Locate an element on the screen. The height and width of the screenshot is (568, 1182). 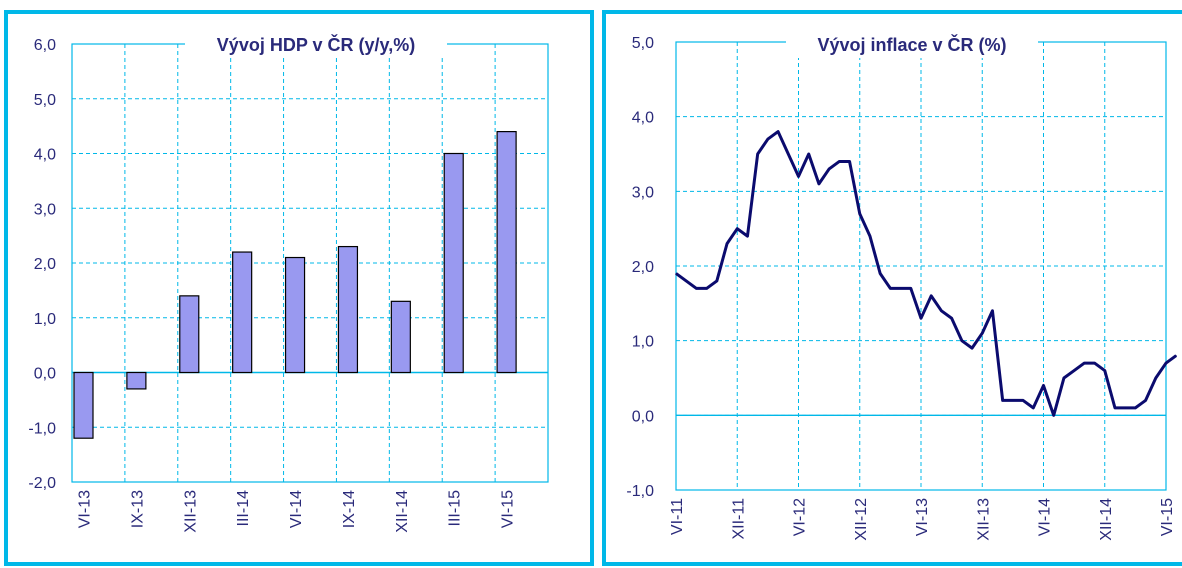
gdp-ytick-label: 3,0 is located at coordinates (45, 209).